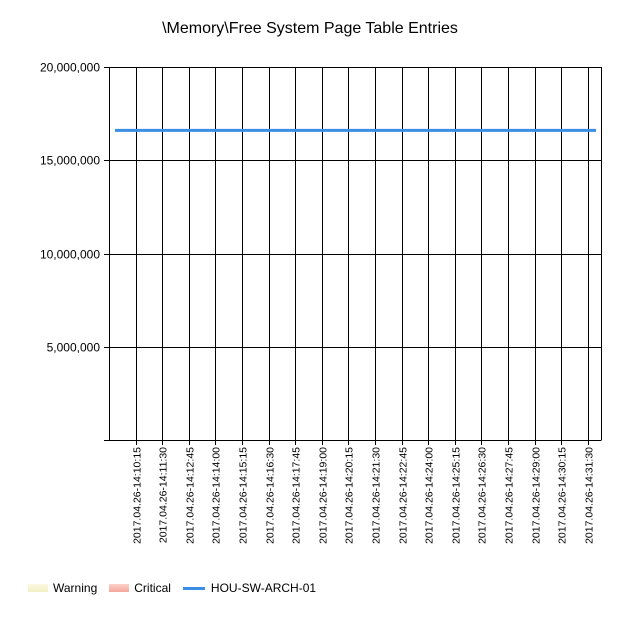 The height and width of the screenshot is (620, 620). Describe the element at coordinates (70, 161) in the screenshot. I see `y-tick-label: 15,000,000` at that location.